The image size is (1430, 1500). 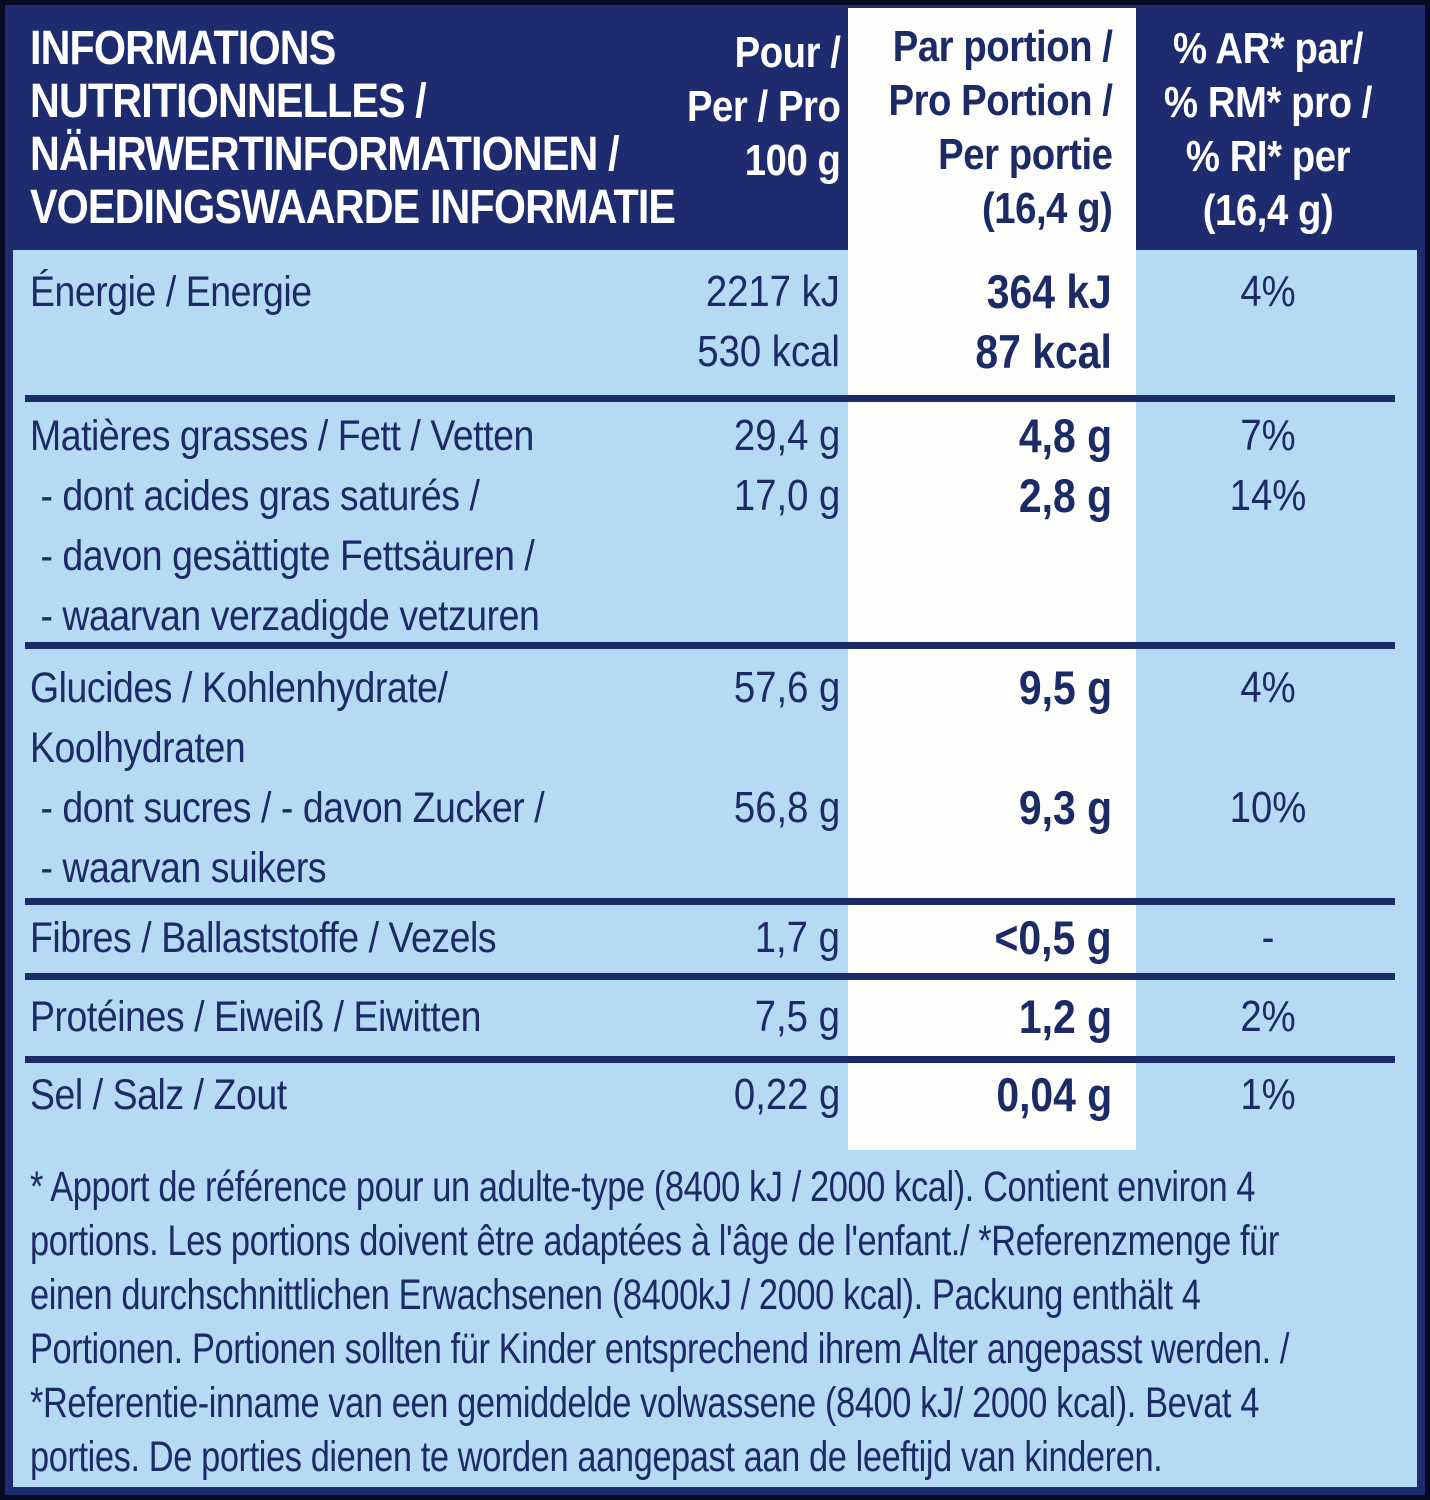 I want to click on value-line: 1%, so click(x=1268, y=1094).